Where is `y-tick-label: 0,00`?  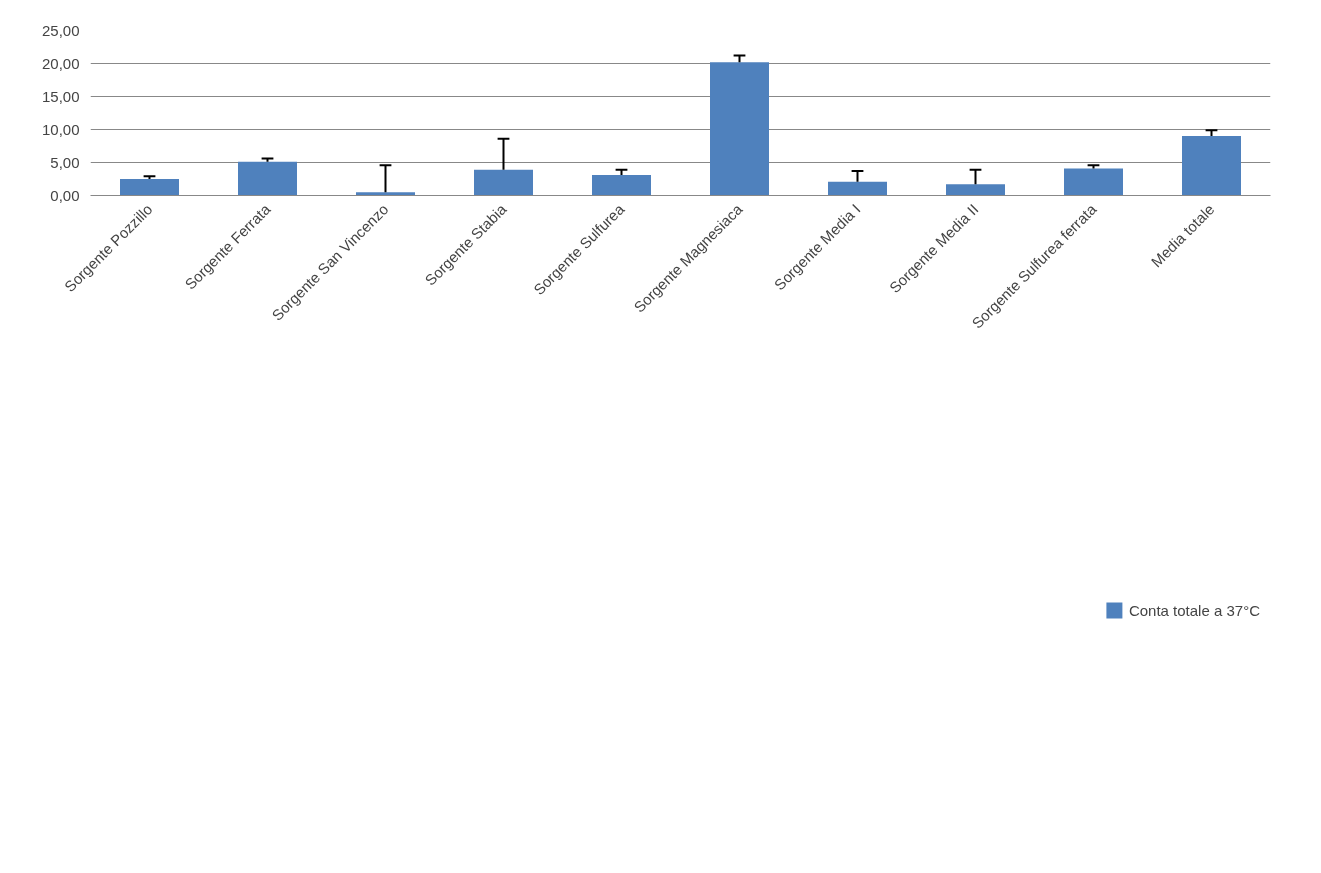
y-tick-label: 0,00 is located at coordinates (65, 195).